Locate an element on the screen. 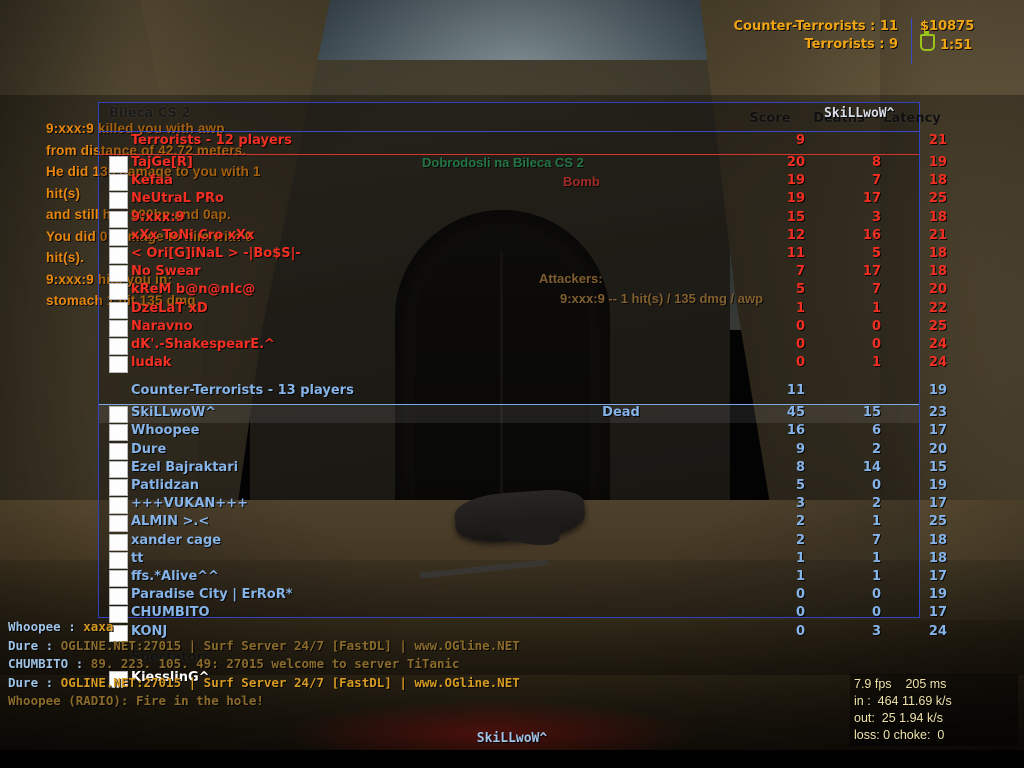 The height and width of the screenshot is (768, 1024). stopwatch-icon is located at coordinates (927, 40).